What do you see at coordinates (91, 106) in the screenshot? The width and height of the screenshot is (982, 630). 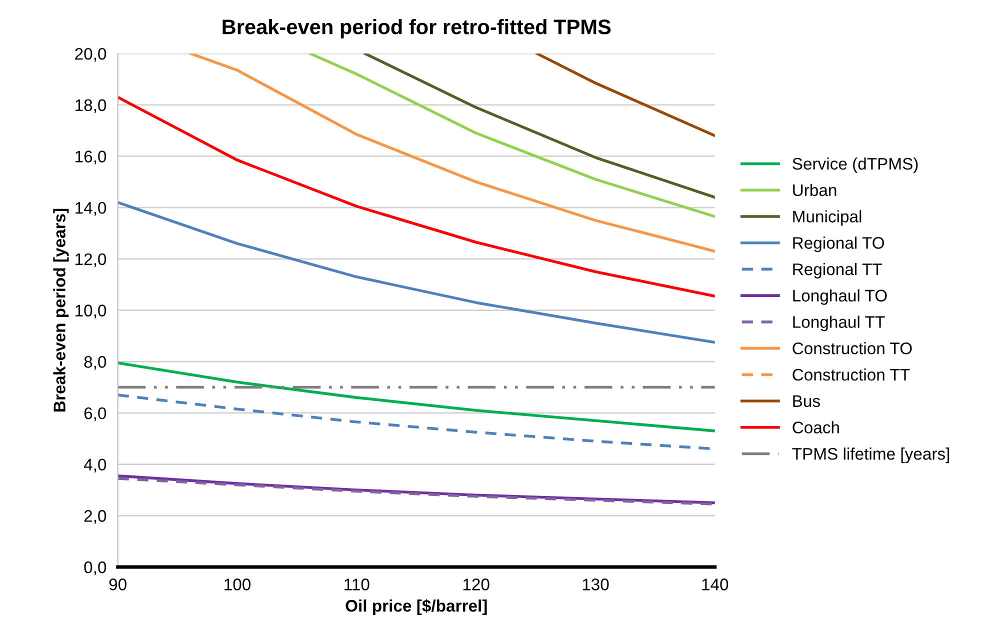 I see `y-tick-label: 18,0` at bounding box center [91, 106].